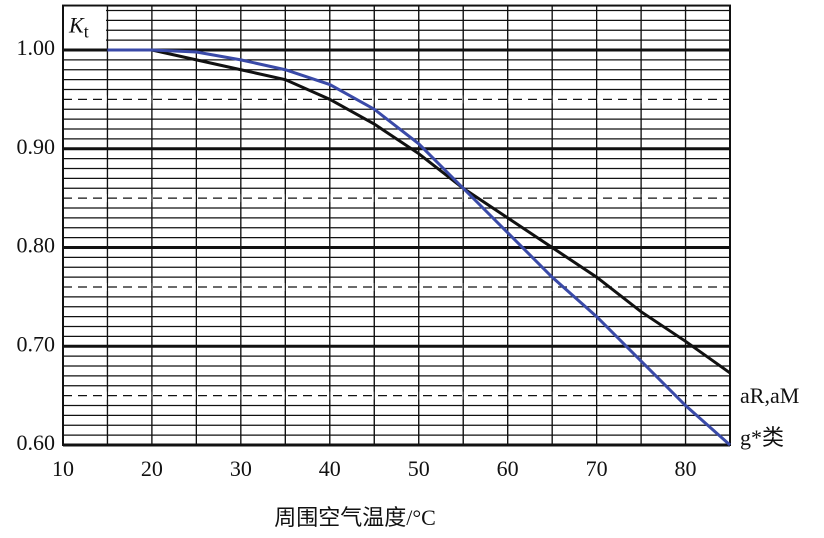 This screenshot has width=824, height=538. Describe the element at coordinates (686, 468) in the screenshot. I see `x-tick-label: 80` at that location.